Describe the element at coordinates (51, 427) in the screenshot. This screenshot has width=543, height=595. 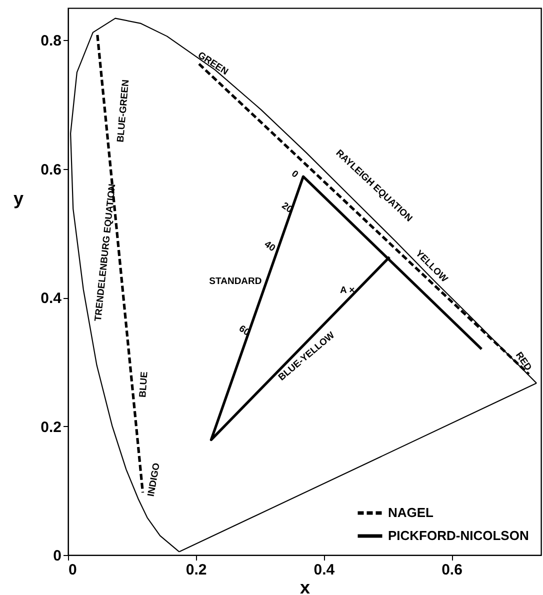
I see `y-tick-label: 0.2` at that location.